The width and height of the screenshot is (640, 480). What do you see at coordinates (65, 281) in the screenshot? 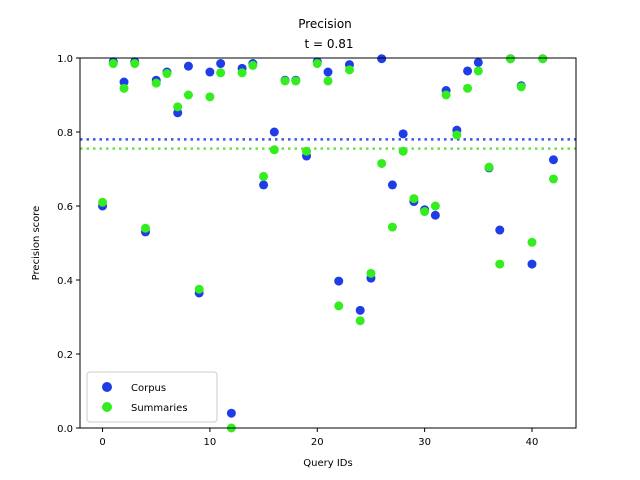
I see `y-tick-label-0.4: 0.4` at bounding box center [65, 281].